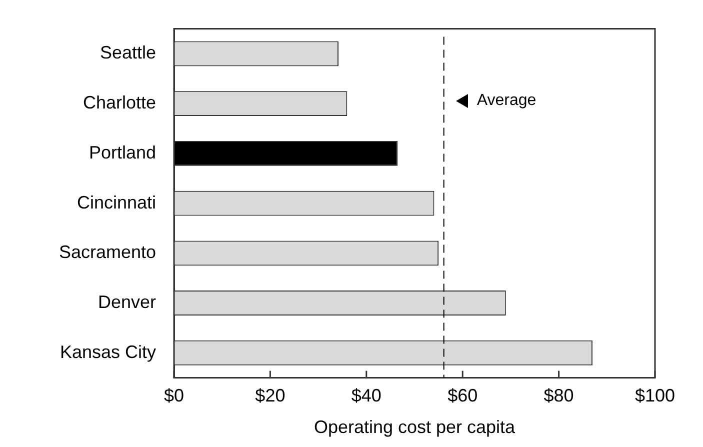  I want to click on x-axis-title: Operating cost per capita, so click(415, 427).